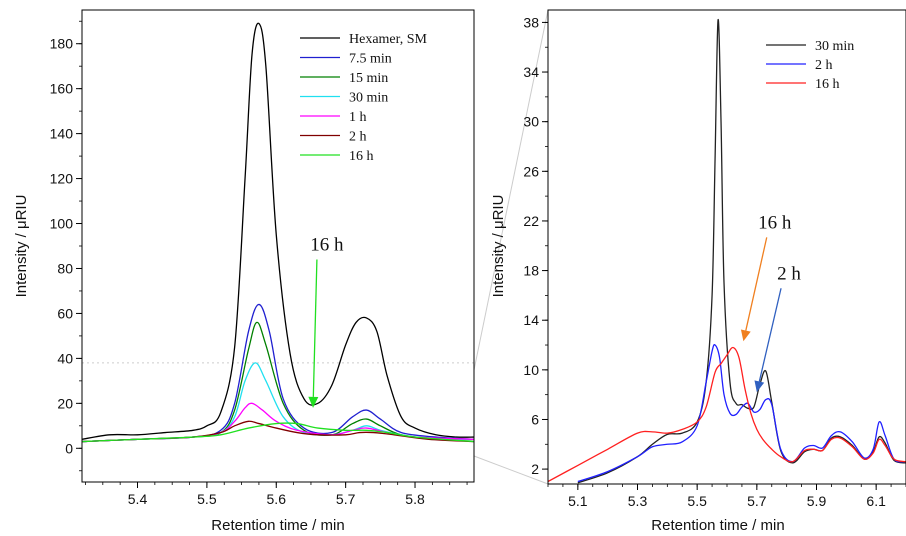  Describe the element at coordinates (531, 72) in the screenshot. I see `y-tick-label: 34` at that location.